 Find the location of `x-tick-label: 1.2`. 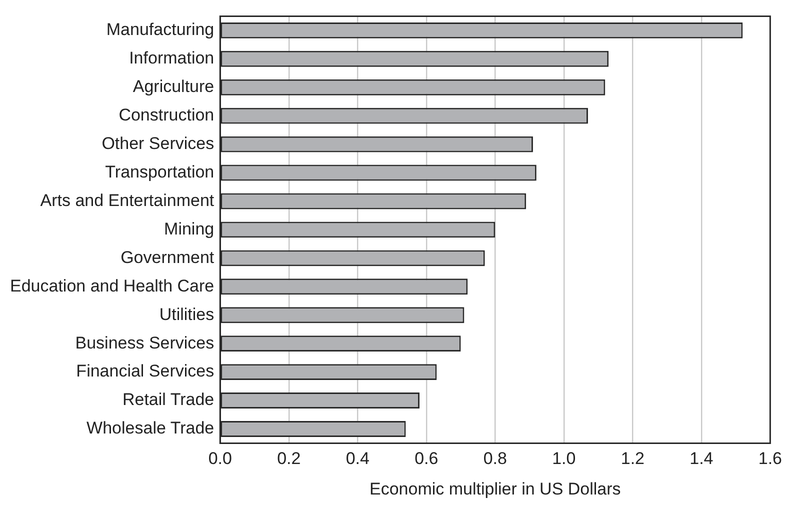

x-tick-label: 1.2 is located at coordinates (632, 458).